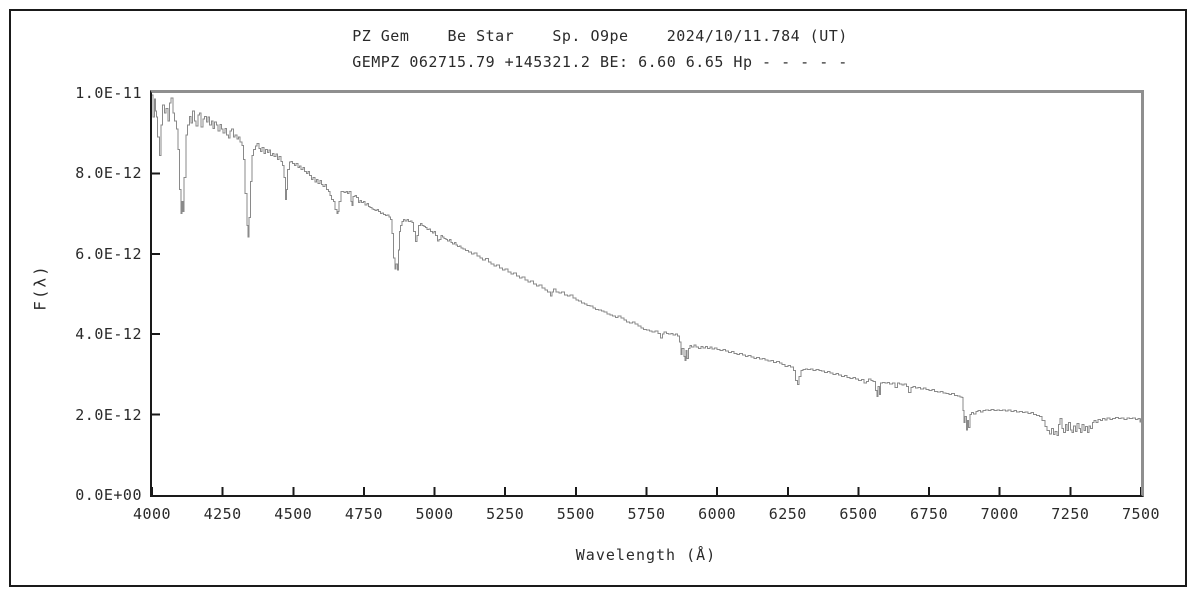  Describe the element at coordinates (293, 514) in the screenshot. I see `x-tick-label: 4500` at that location.